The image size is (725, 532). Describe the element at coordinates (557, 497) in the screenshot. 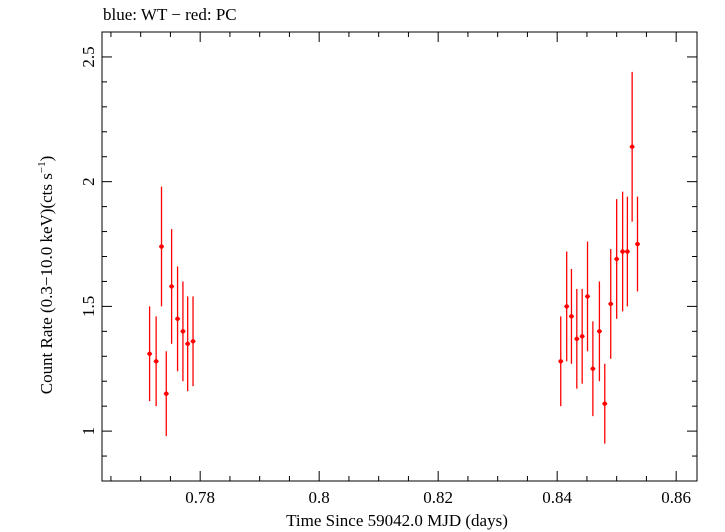

I see `x-tick-label: 0.84` at that location.